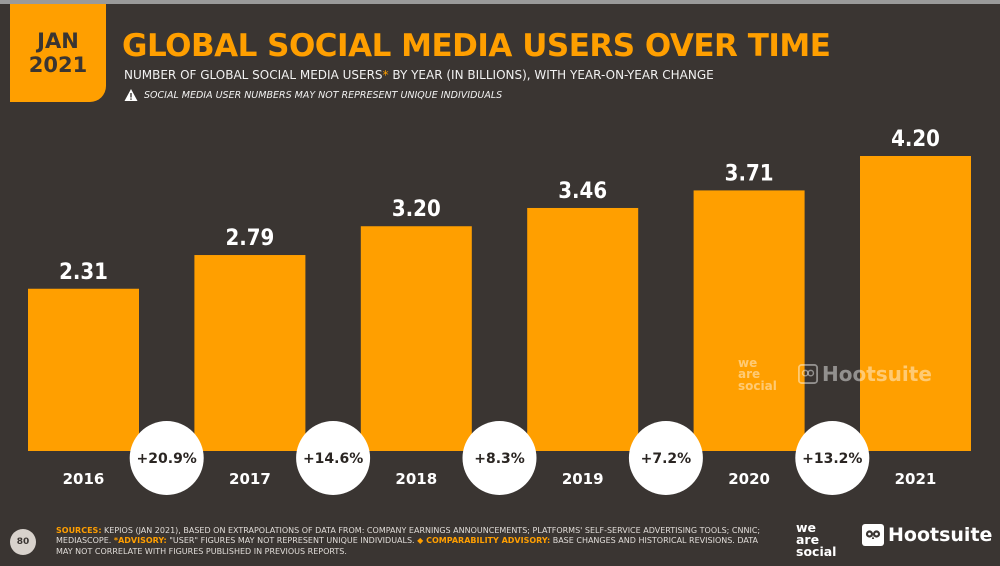 The width and height of the screenshot is (1000, 566). What do you see at coordinates (808, 374) in the screenshot?
I see `watermark-owl-icon` at bounding box center [808, 374].